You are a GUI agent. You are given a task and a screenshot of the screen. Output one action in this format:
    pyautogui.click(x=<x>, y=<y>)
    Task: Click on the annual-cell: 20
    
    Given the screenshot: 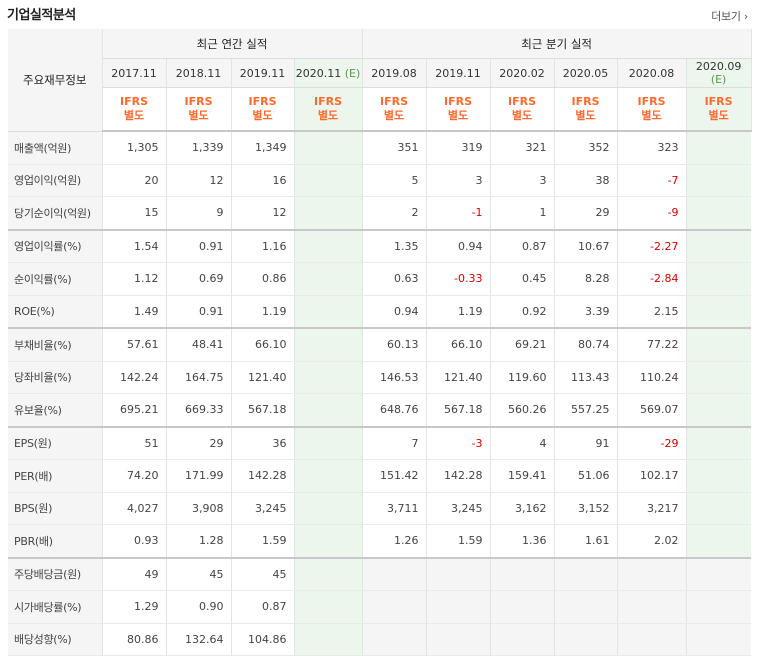 What is the action you would take?
    pyautogui.click(x=134, y=180)
    